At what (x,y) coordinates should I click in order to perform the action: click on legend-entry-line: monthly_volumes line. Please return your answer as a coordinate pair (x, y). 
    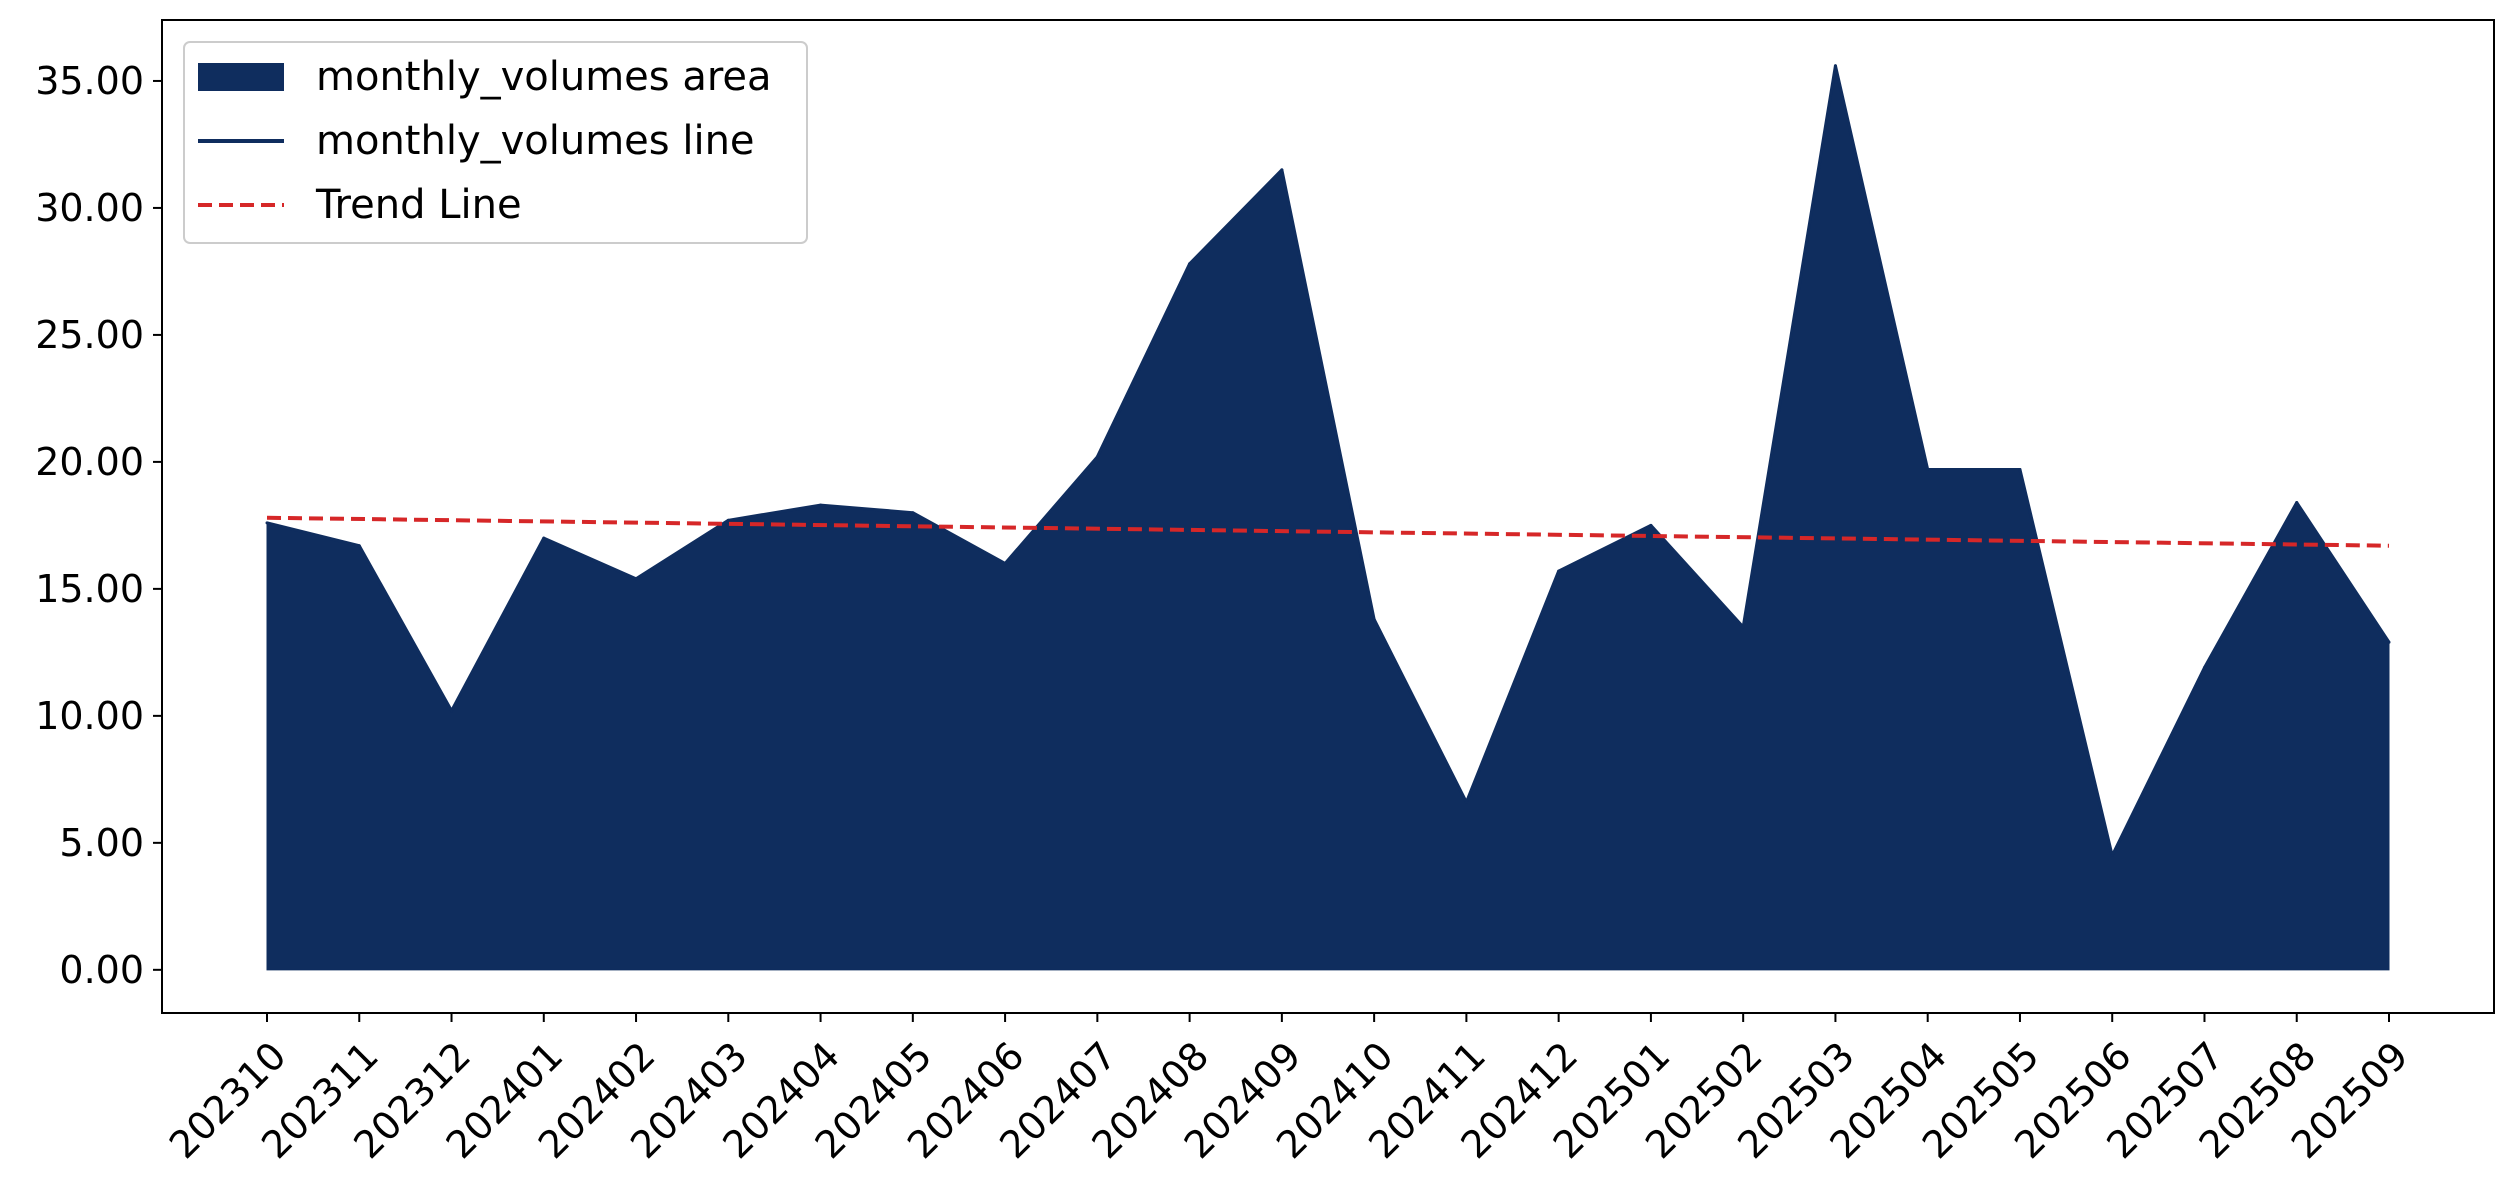
    Looking at the image, I should click on (476, 141).